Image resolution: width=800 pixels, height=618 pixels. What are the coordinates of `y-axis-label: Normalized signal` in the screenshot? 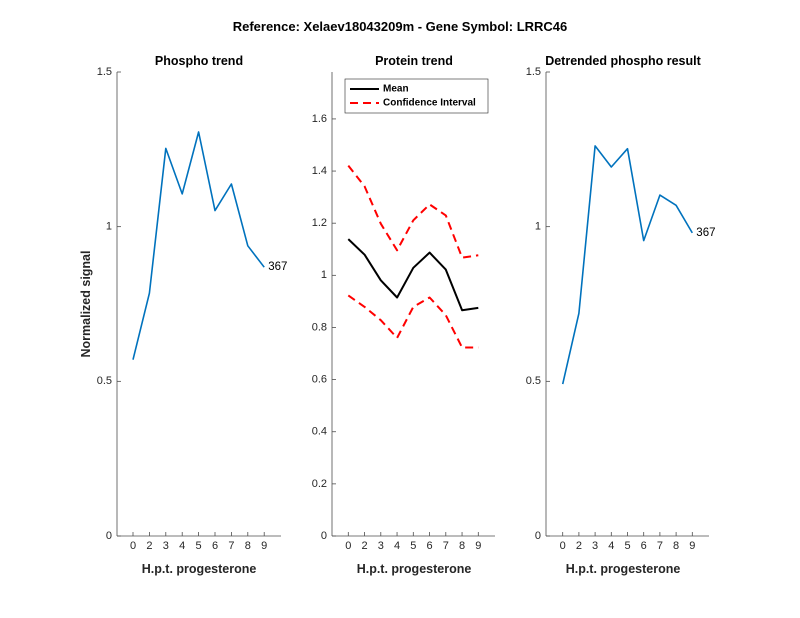 It's located at (86, 304).